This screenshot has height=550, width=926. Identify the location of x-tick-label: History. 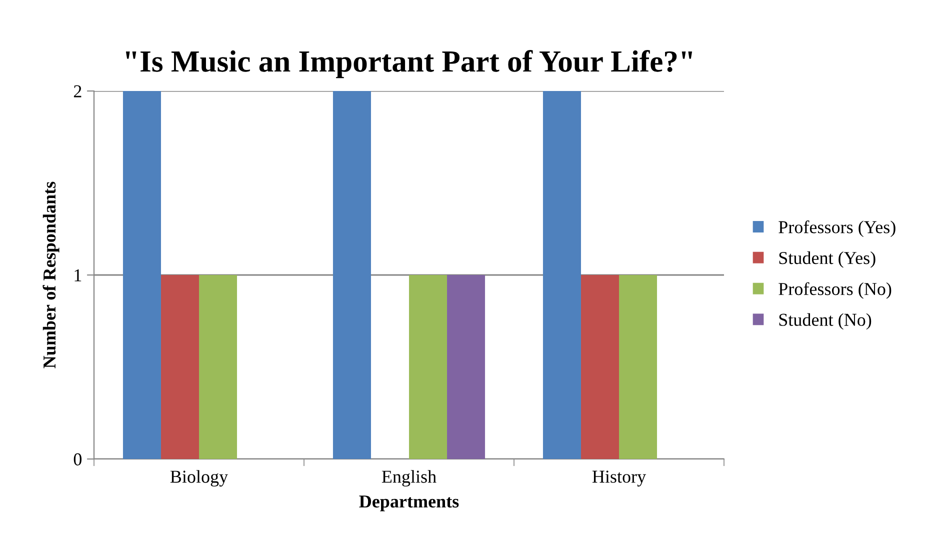
(619, 478).